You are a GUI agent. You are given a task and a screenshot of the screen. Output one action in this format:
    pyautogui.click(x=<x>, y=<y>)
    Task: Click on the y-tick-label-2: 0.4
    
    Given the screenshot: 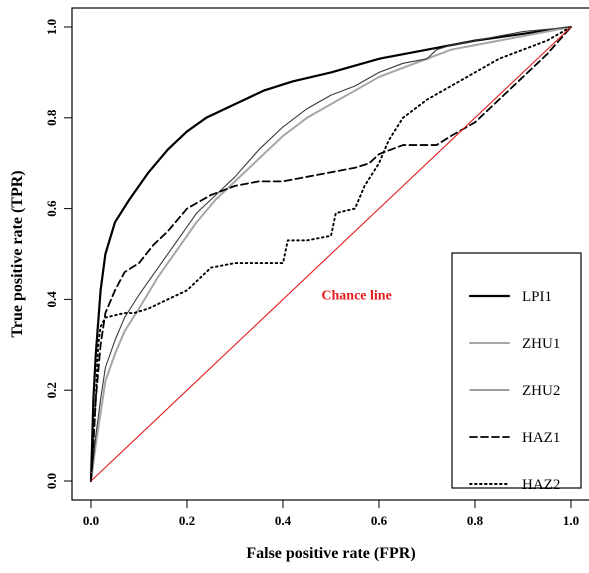 What is the action you would take?
    pyautogui.click(x=51, y=299)
    